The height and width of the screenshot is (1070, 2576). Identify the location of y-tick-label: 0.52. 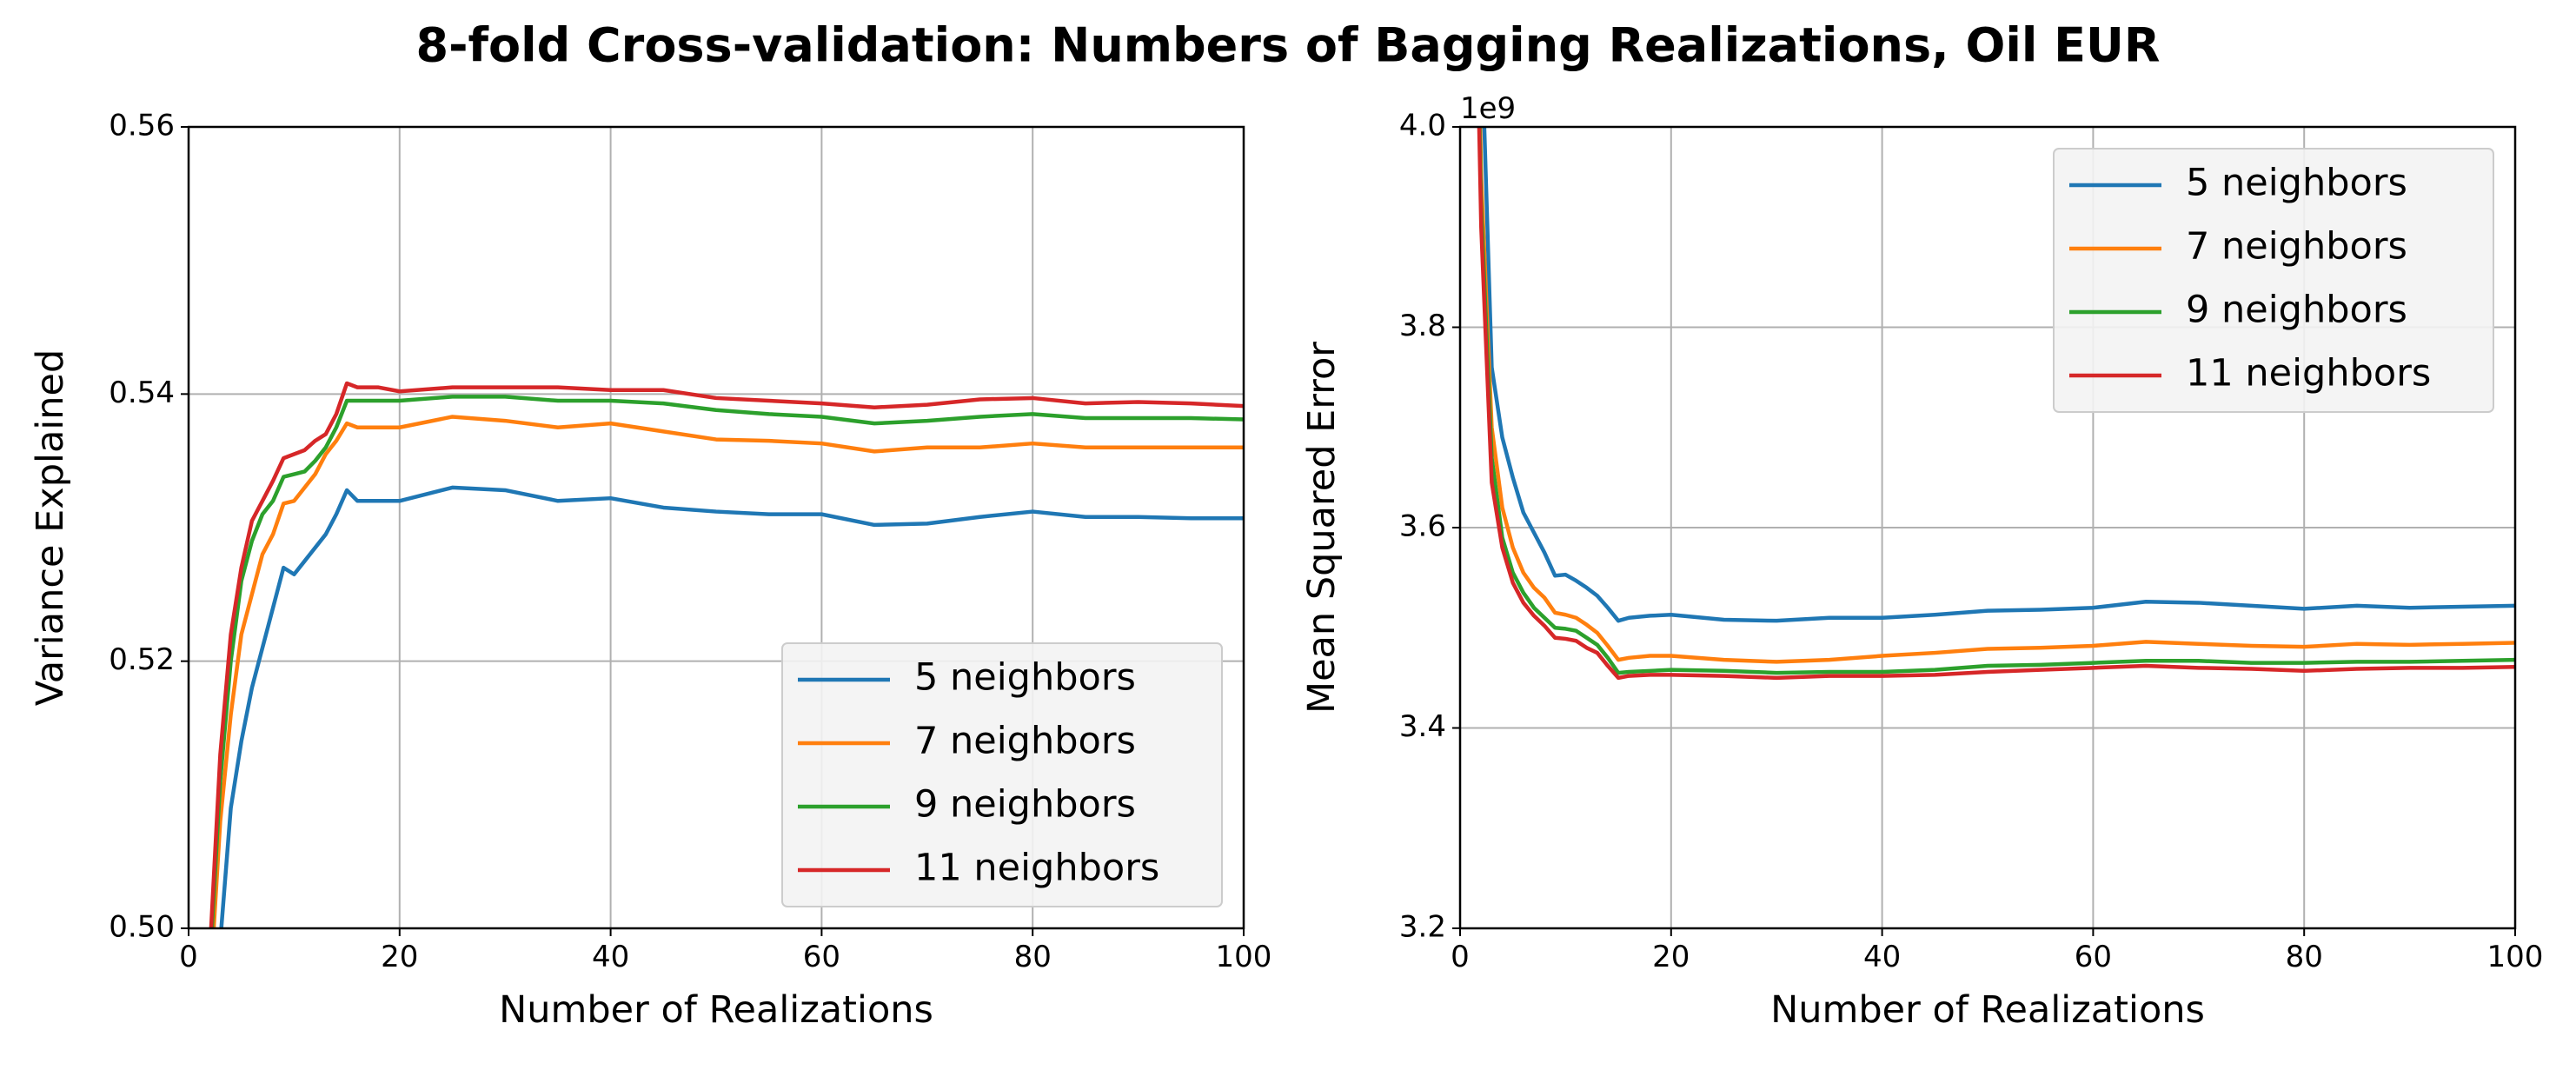
(142, 659).